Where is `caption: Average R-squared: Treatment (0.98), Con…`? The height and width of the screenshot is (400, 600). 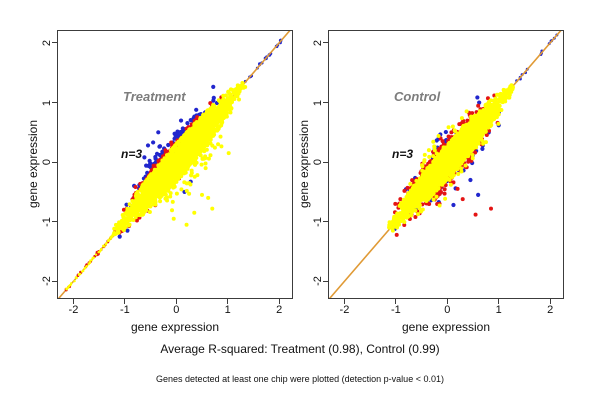
caption: Average R-squared: Treatment (0.98), Con… is located at coordinates (300, 349).